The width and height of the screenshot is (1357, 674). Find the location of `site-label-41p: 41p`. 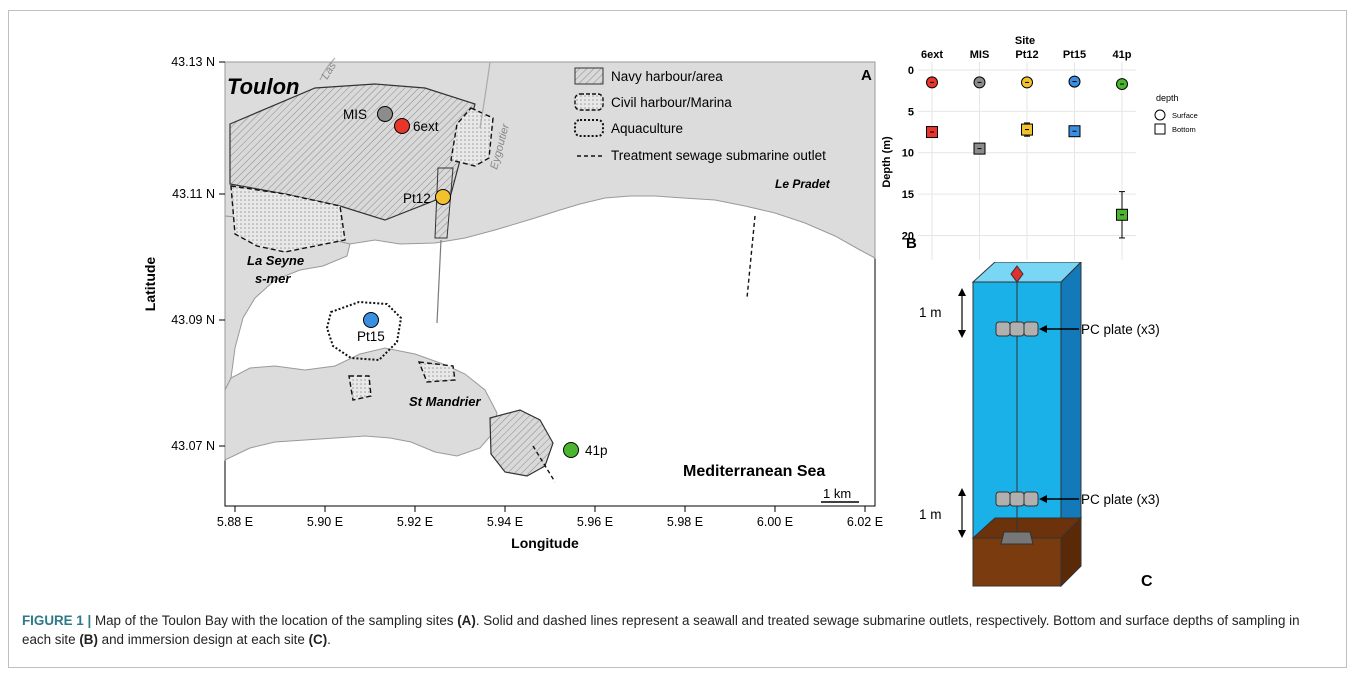

site-label-41p: 41p is located at coordinates (596, 450).